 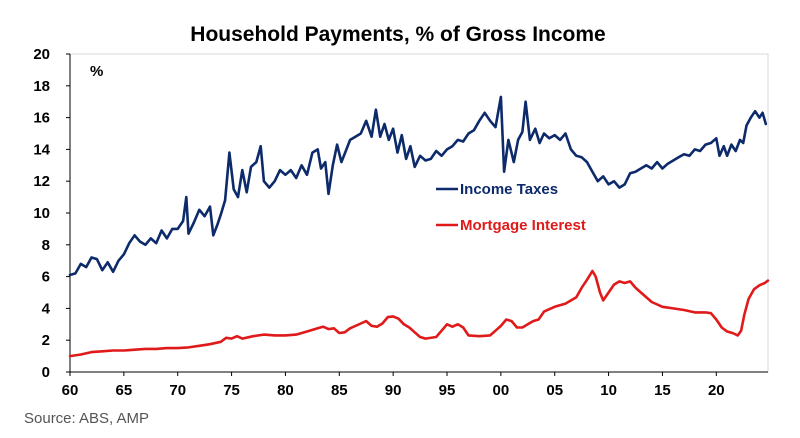 What do you see at coordinates (46, 245) in the screenshot?
I see `y-tick-label: 8` at bounding box center [46, 245].